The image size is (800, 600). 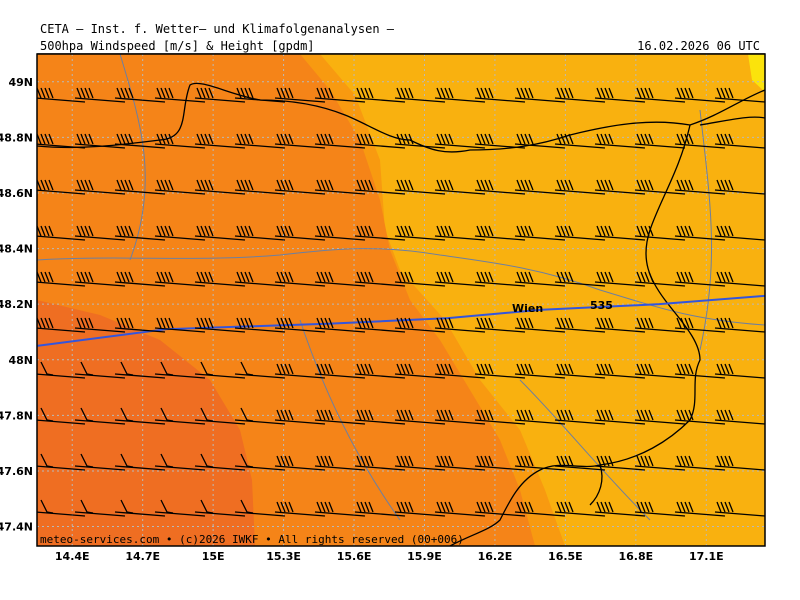 I want to click on lon-label: 16.2E, so click(x=495, y=556).